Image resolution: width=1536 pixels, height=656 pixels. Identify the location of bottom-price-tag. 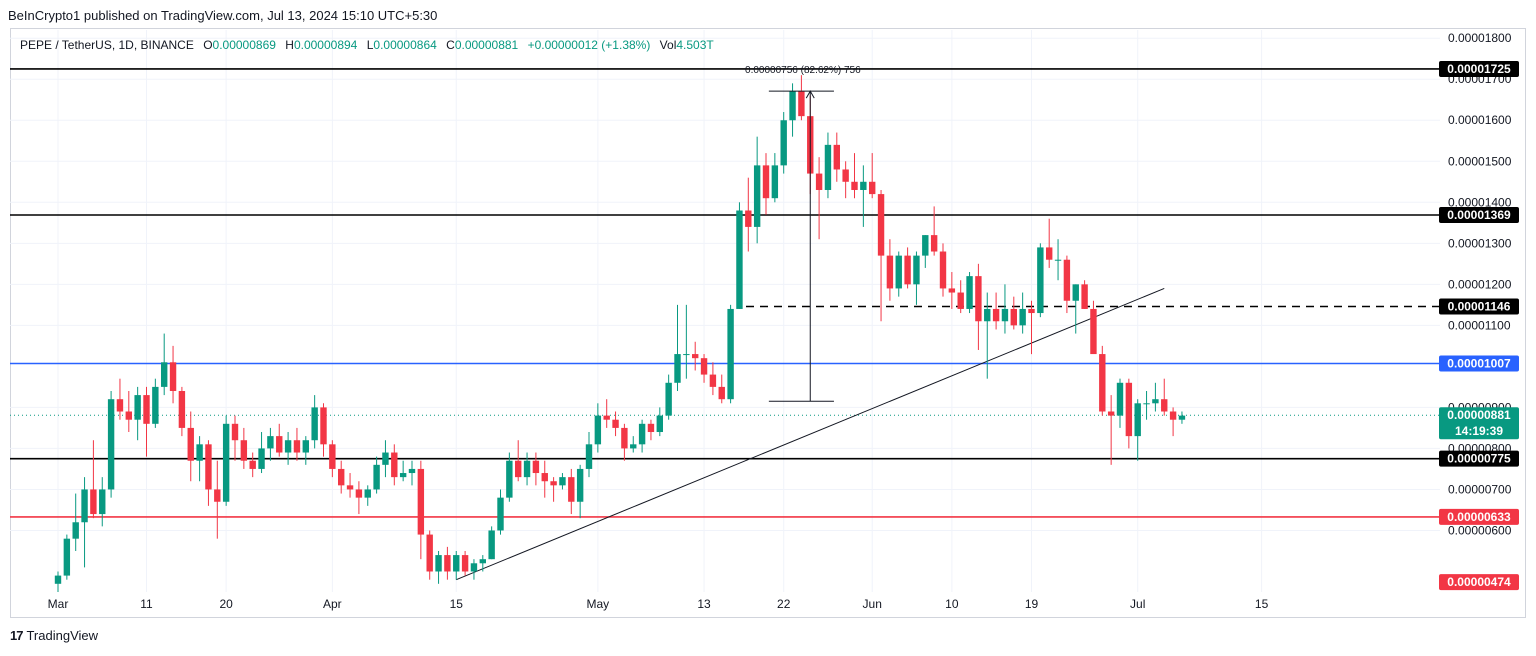
(1479, 582).